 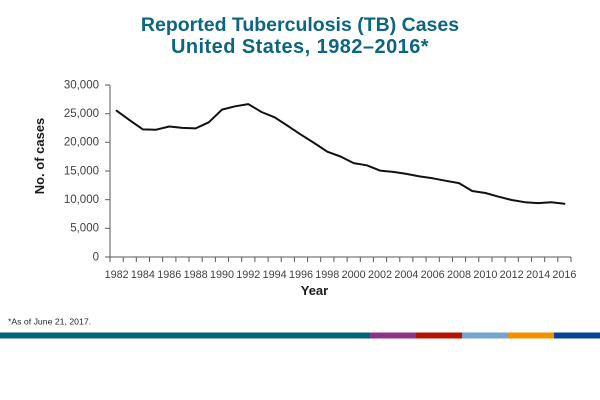 I want to click on svg-text: 2016, so click(x=564, y=275).